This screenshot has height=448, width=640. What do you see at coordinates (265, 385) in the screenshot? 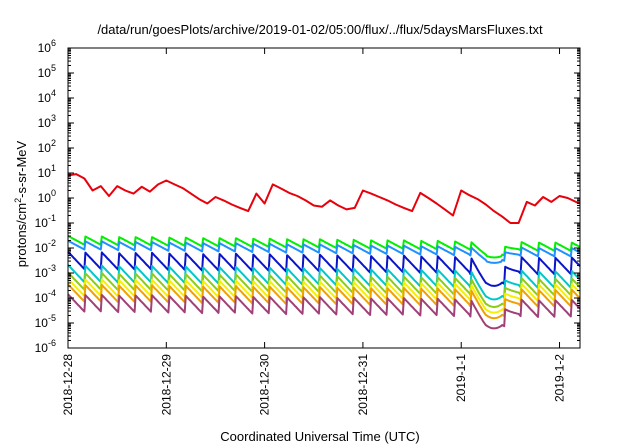
I see `x-tick-label: 2018-12-30` at bounding box center [265, 385].